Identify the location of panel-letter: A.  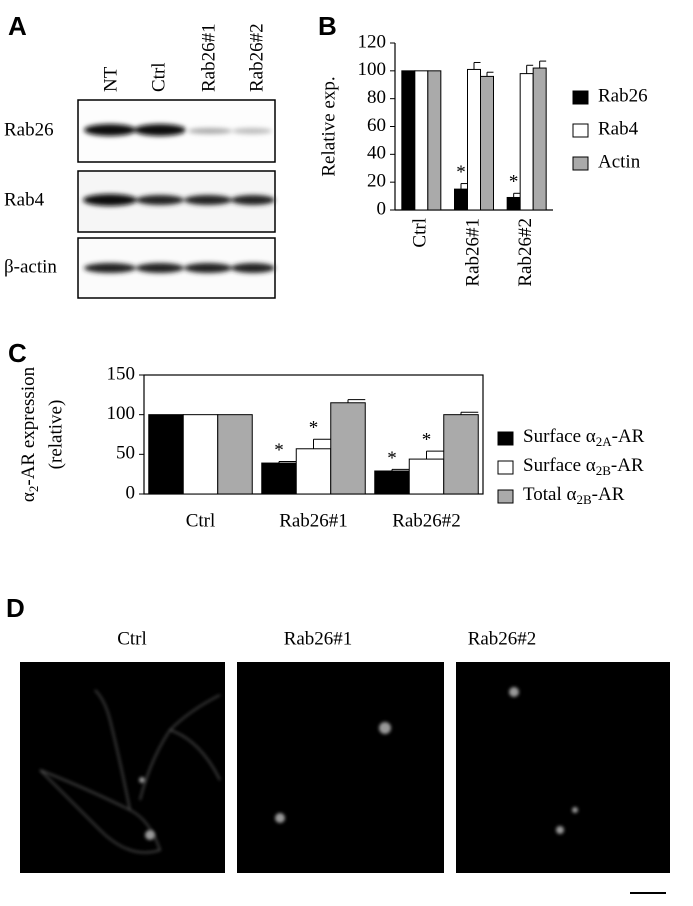
(17, 26).